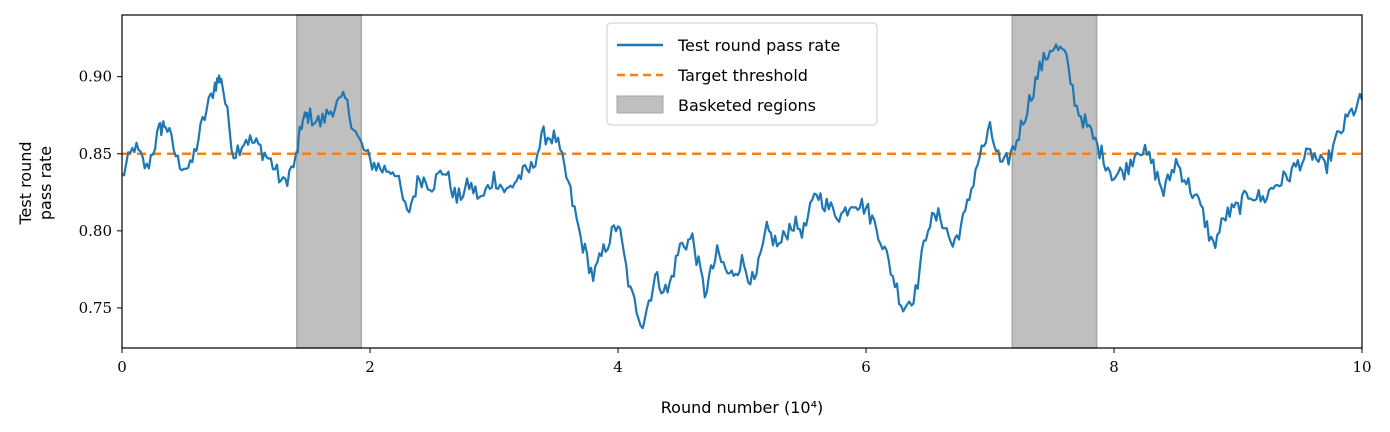  I want to click on y-axis-label-line-2: pass rate, so click(45, 183).